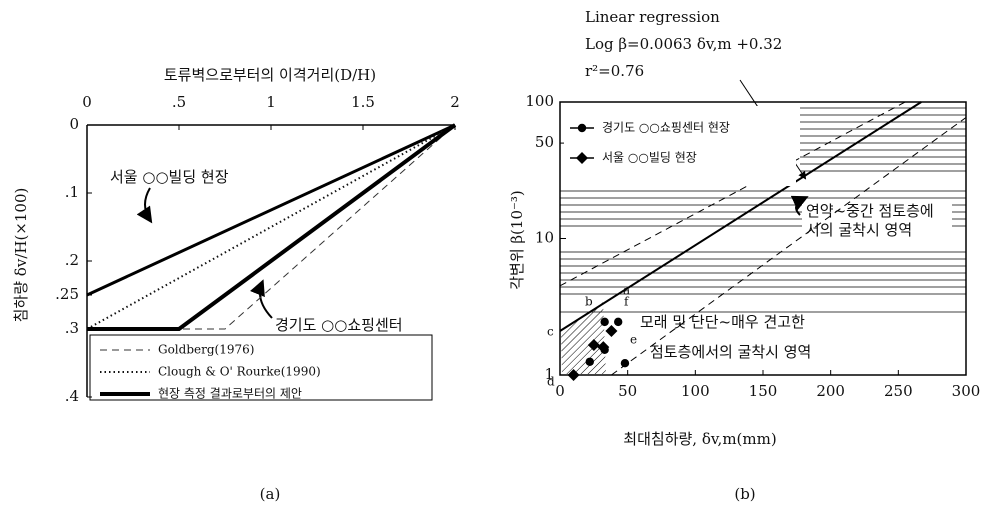 Image resolution: width=987 pixels, height=512 pixels. I want to click on legend-label: 현장 측정 결과로부터의 제안, so click(230, 394).